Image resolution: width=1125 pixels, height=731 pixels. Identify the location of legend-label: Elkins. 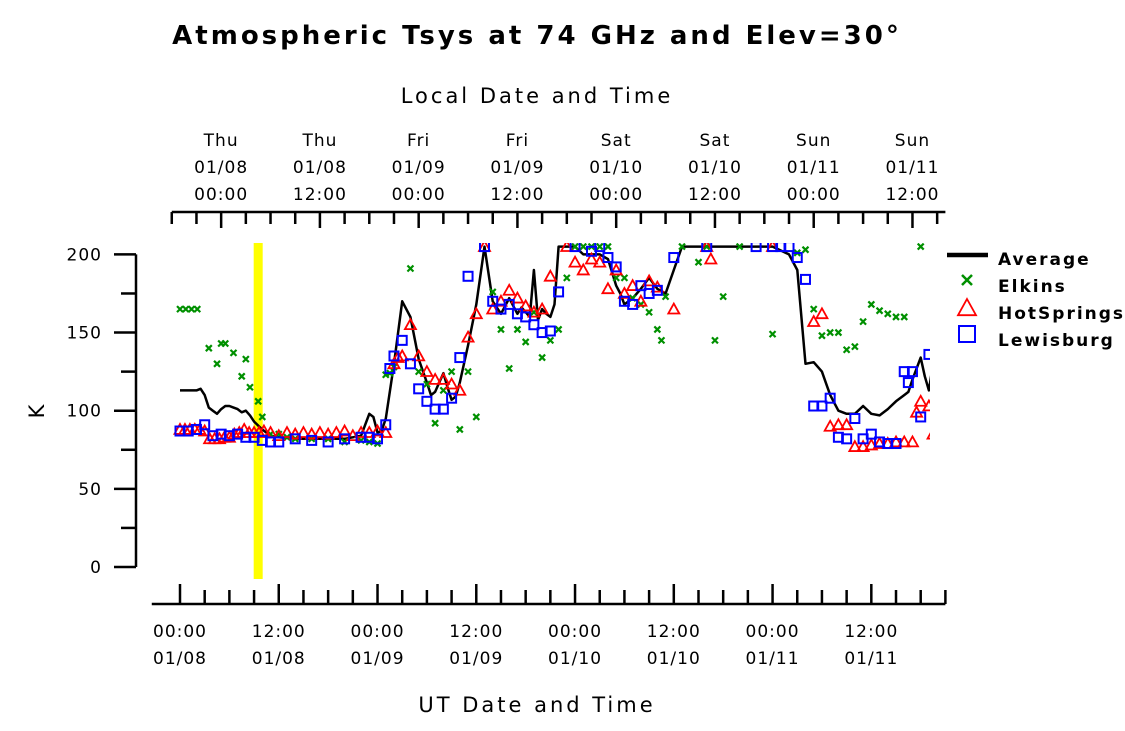
(1032, 287).